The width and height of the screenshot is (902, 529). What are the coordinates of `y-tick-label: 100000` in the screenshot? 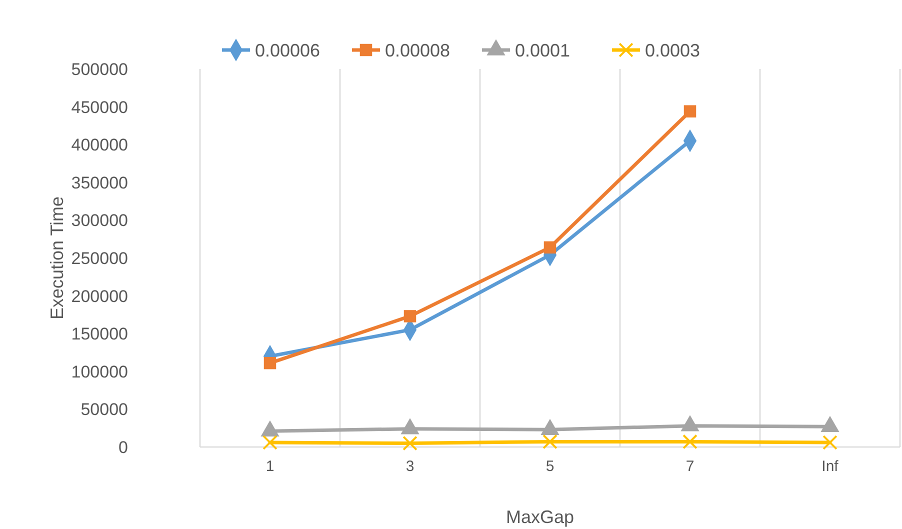 It's located at (99, 372).